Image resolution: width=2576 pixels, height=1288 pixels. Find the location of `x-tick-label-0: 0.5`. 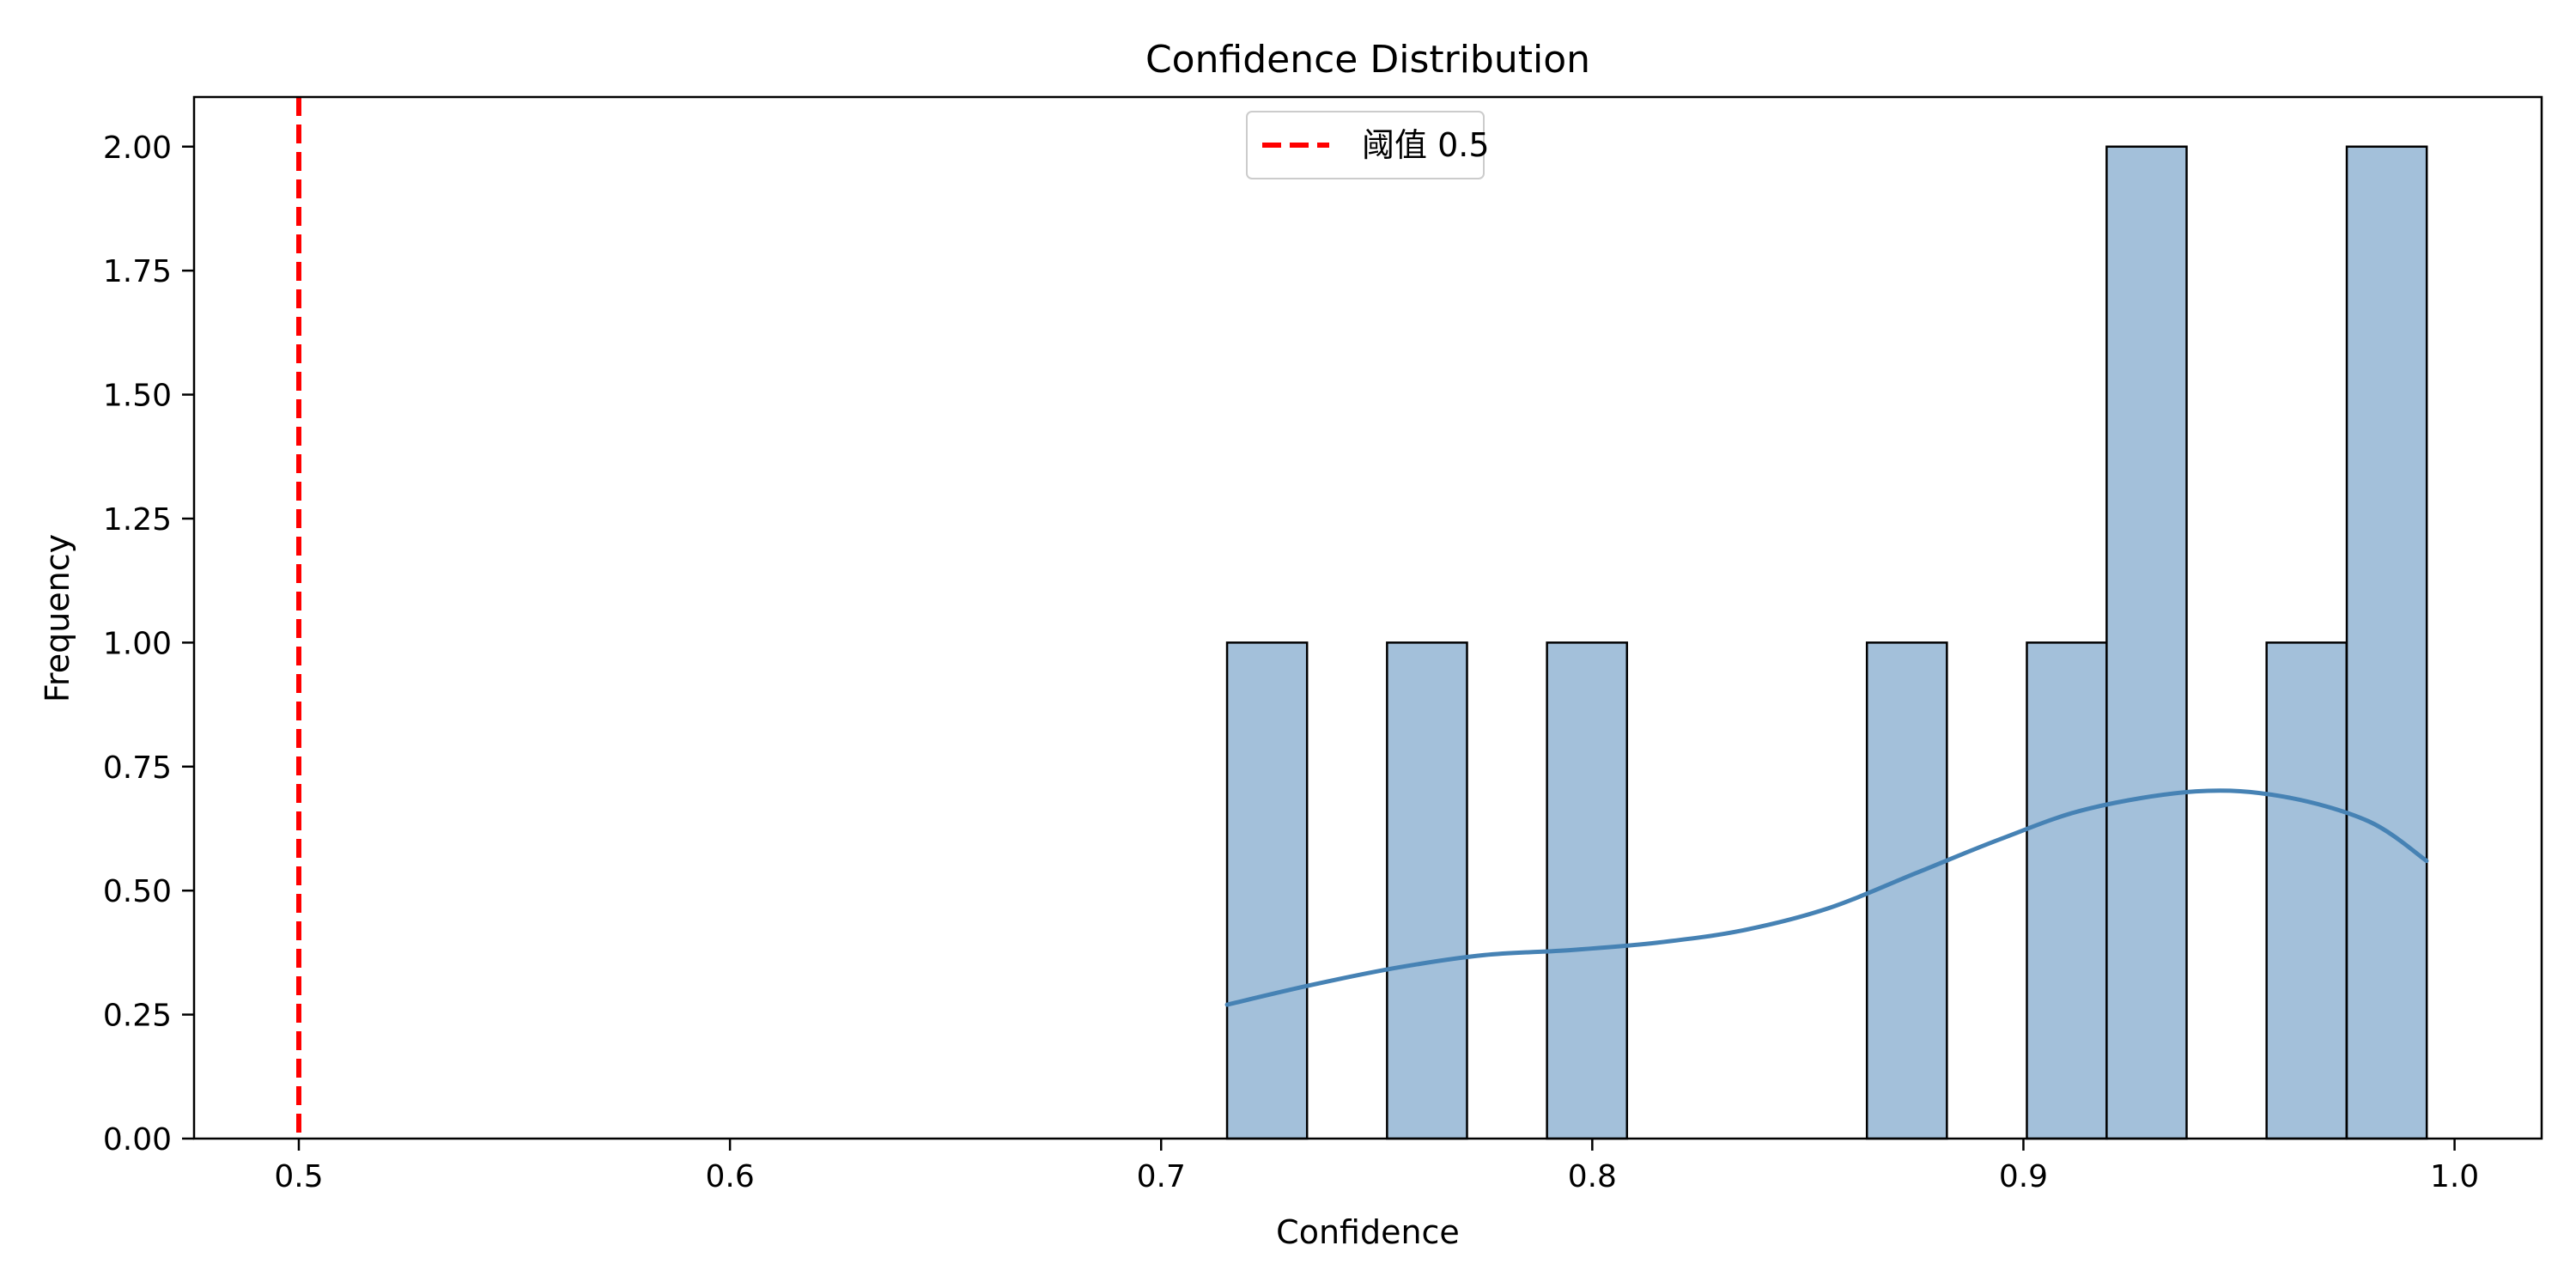

x-tick-label-0: 0.5 is located at coordinates (298, 1177).